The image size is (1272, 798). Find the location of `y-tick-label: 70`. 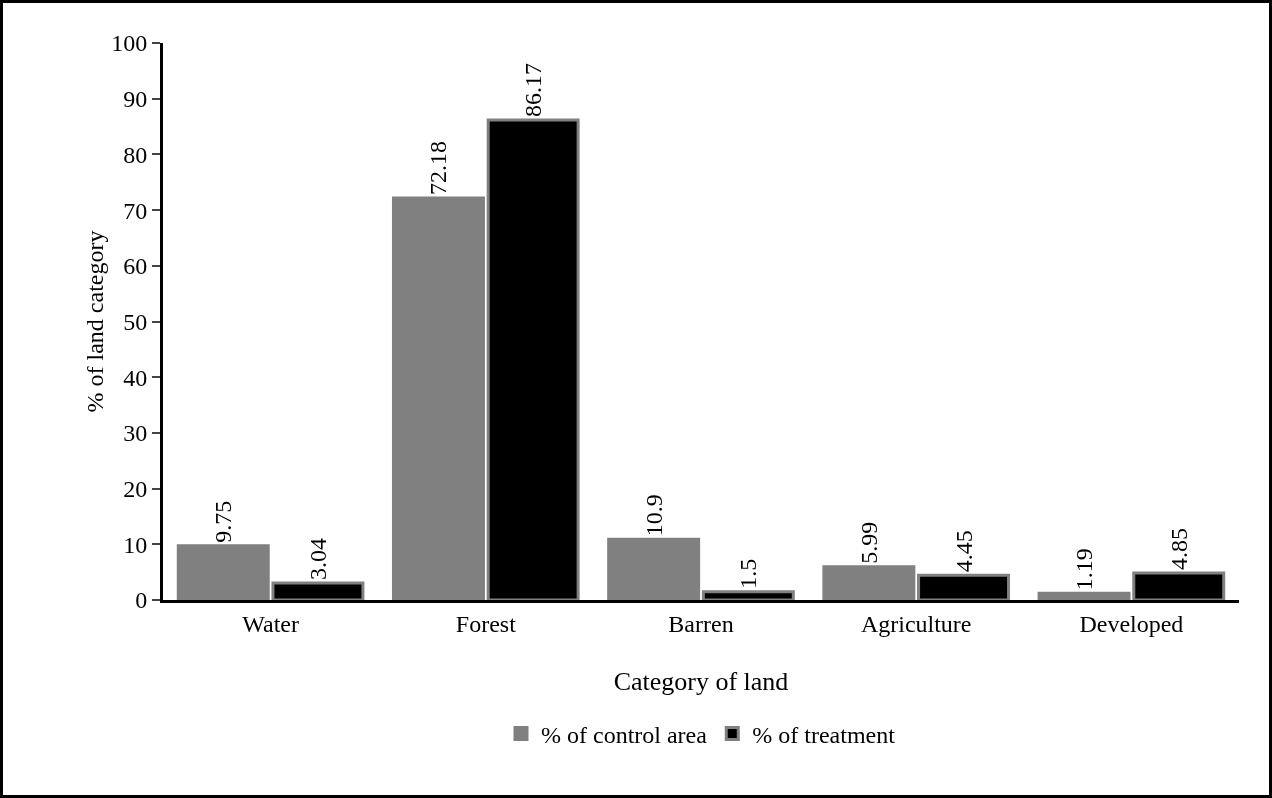

y-tick-label: 70 is located at coordinates (135, 210).